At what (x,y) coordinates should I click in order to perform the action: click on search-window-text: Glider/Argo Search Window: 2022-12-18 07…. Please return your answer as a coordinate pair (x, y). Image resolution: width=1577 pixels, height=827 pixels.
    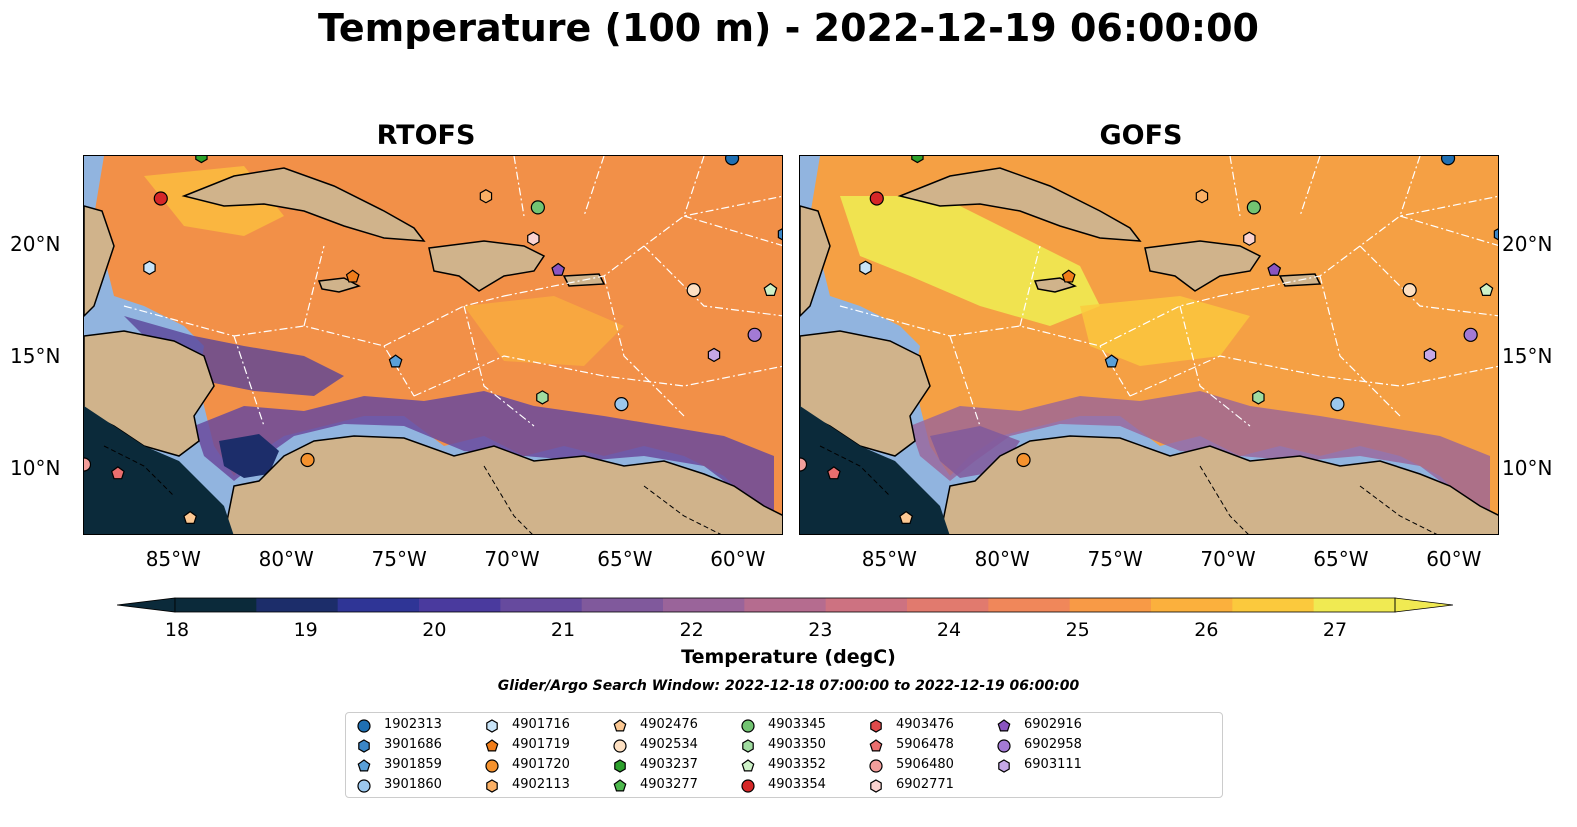
    Looking at the image, I should click on (788, 686).